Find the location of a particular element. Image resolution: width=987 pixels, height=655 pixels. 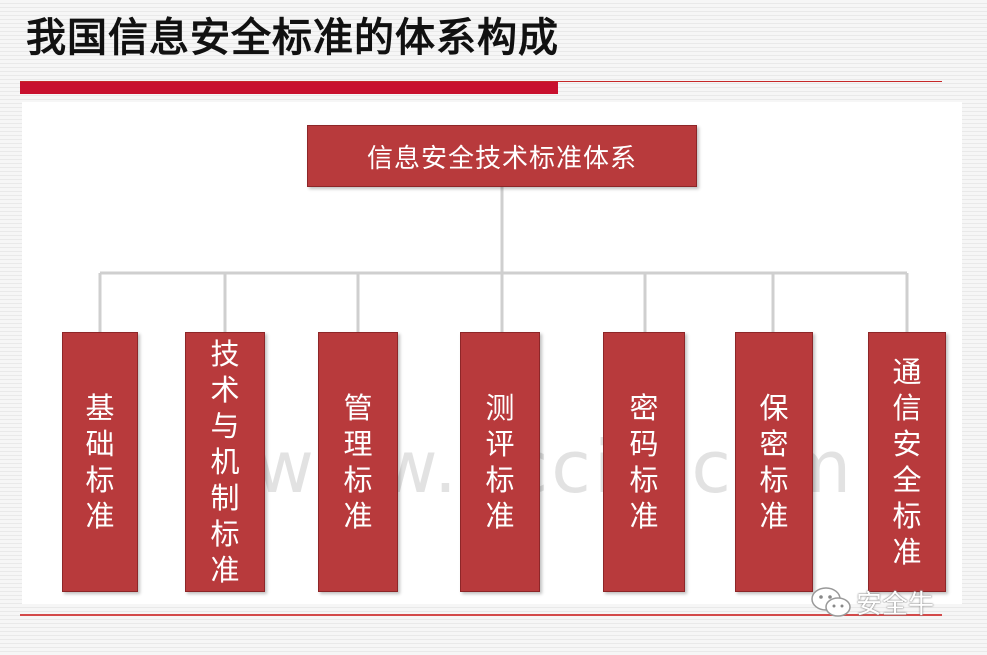

node-comm-security-standards: 通信安全标准 is located at coordinates (907, 462).